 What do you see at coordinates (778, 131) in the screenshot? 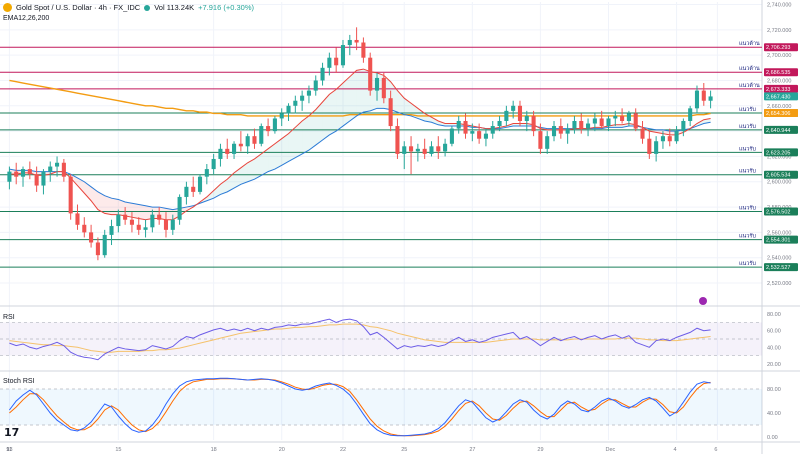
I see `level-price-label: 2,640.944` at bounding box center [778, 131].